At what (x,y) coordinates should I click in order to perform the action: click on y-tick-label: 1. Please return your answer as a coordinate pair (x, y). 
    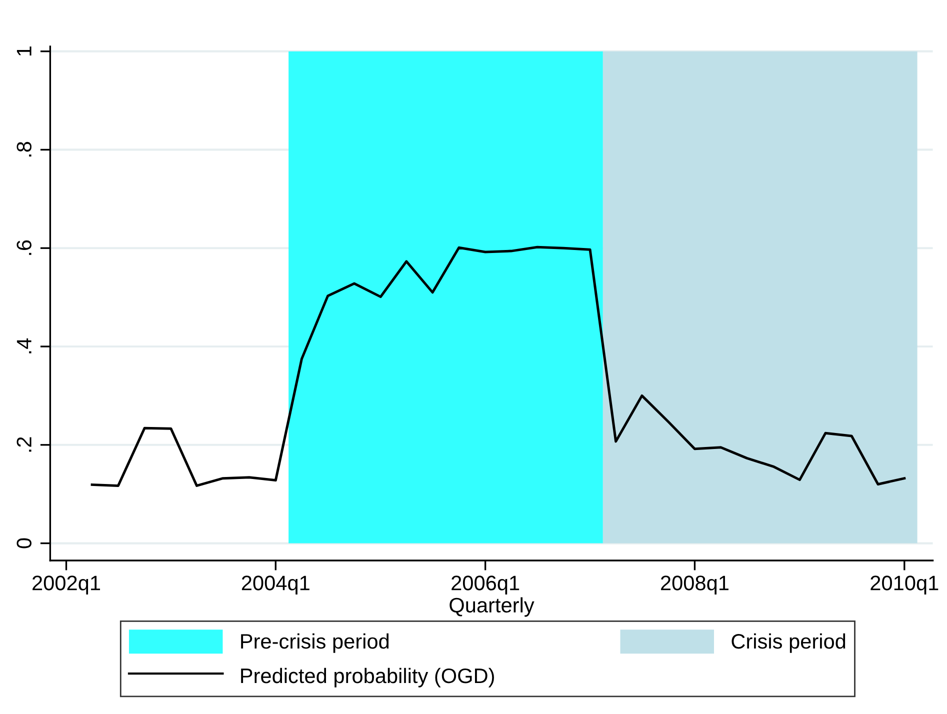
    Looking at the image, I should click on (24, 51).